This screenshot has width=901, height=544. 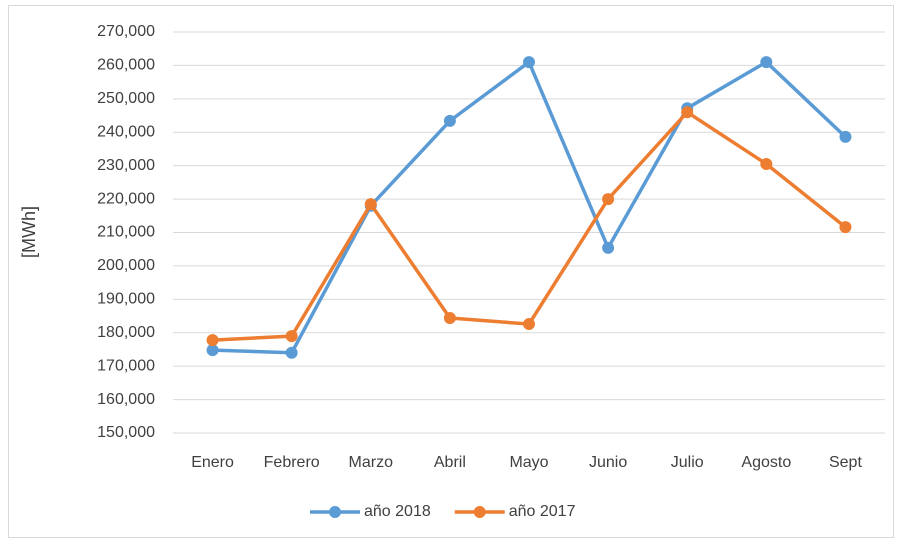 I want to click on x-tick-label: Sept, so click(x=845, y=462).